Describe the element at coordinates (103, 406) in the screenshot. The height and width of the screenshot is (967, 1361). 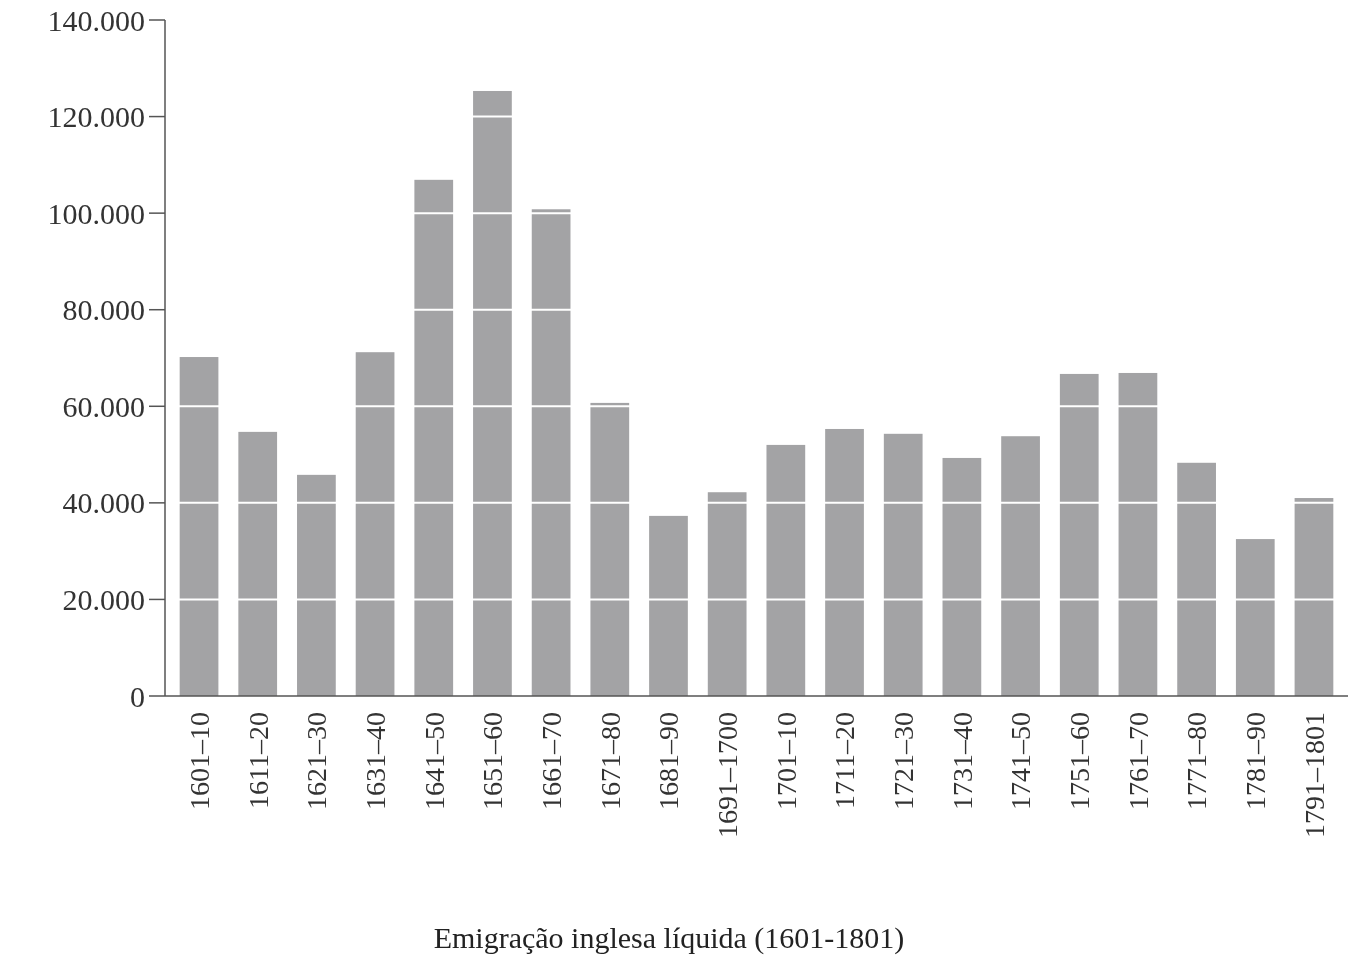
I see `y-tick-label: 60.000` at that location.